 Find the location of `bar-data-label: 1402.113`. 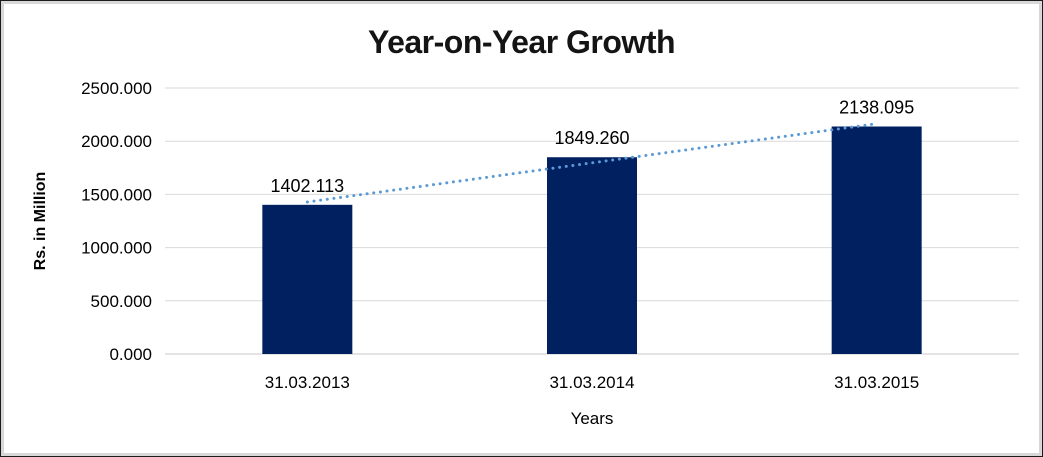

bar-data-label: 1402.113 is located at coordinates (307, 186).